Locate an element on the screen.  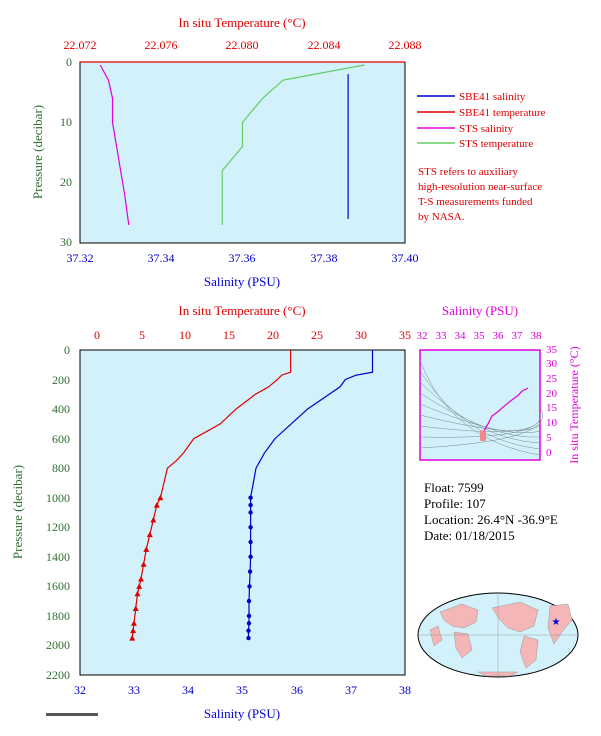
main-temp-tick: 15 is located at coordinates (229, 335).